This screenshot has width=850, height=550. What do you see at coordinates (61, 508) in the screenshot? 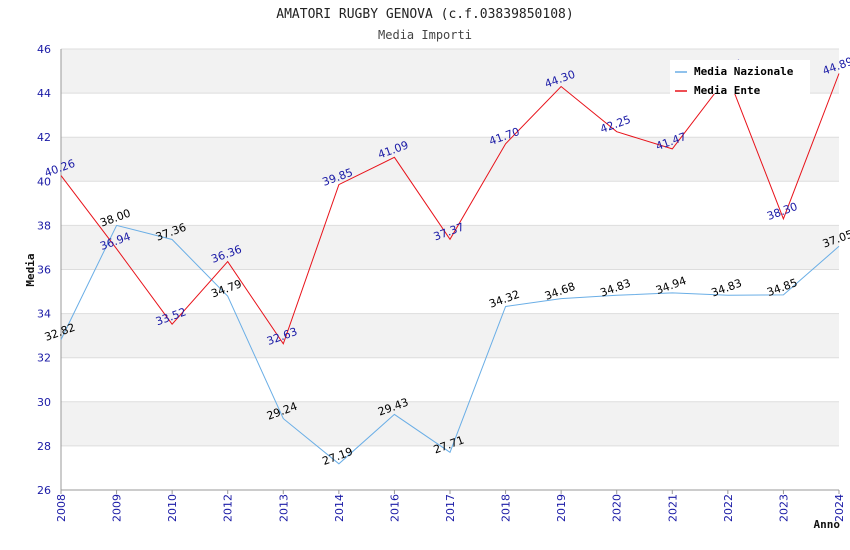
I see `x-tick-label: 2008` at bounding box center [61, 508].